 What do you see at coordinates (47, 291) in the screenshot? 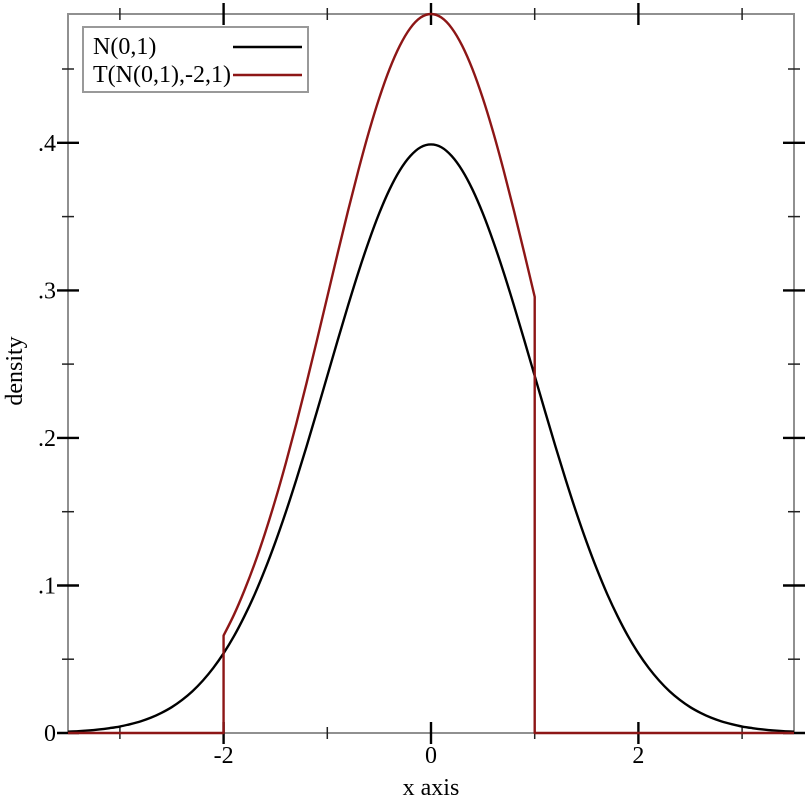
I see `y-tick-label: .3` at bounding box center [47, 291].